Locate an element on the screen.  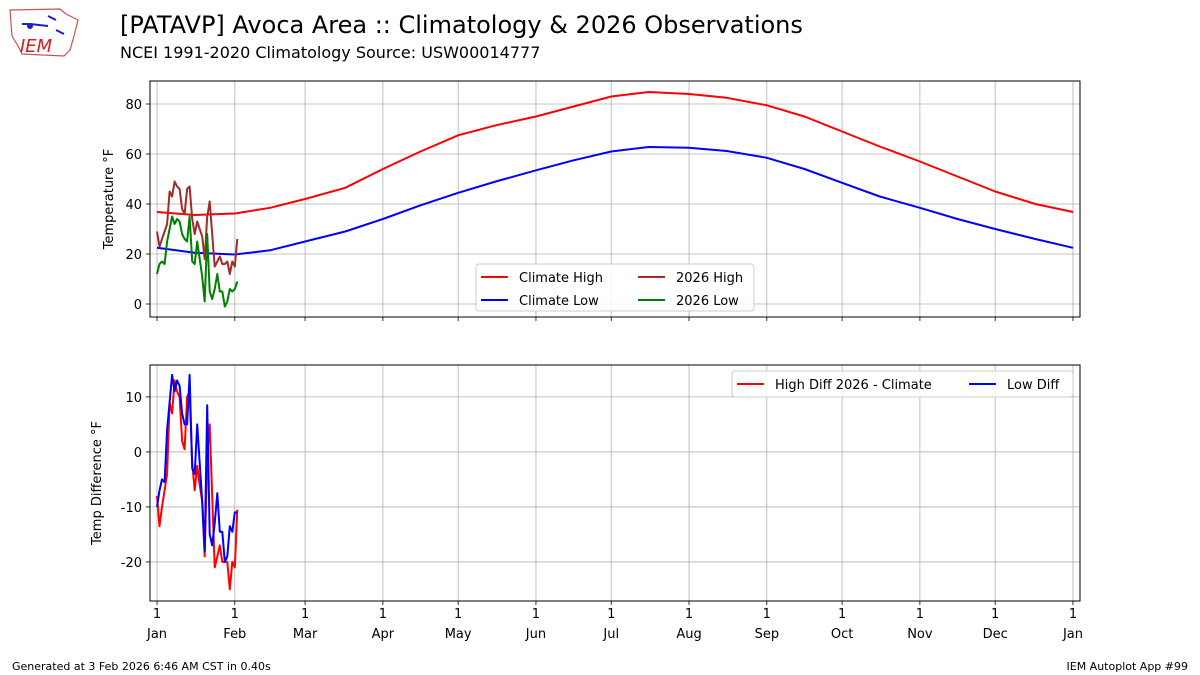
y-axis-label: Temperature °F is located at coordinates (109, 199).